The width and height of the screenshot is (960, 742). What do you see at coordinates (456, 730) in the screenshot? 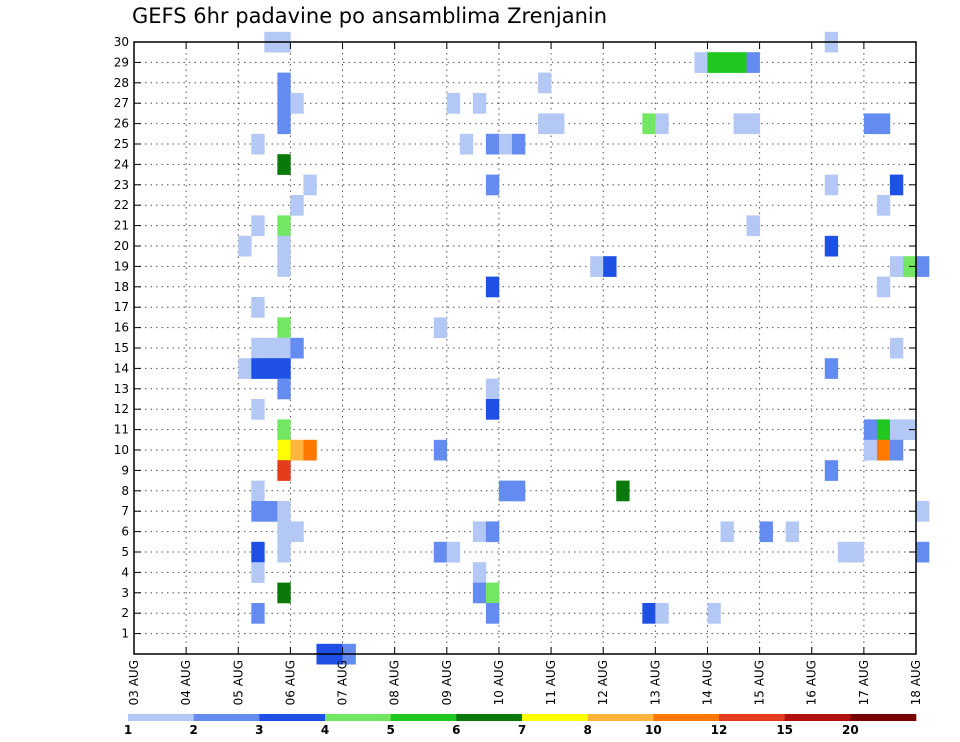
I see `colorbar-label: 6` at bounding box center [456, 730].